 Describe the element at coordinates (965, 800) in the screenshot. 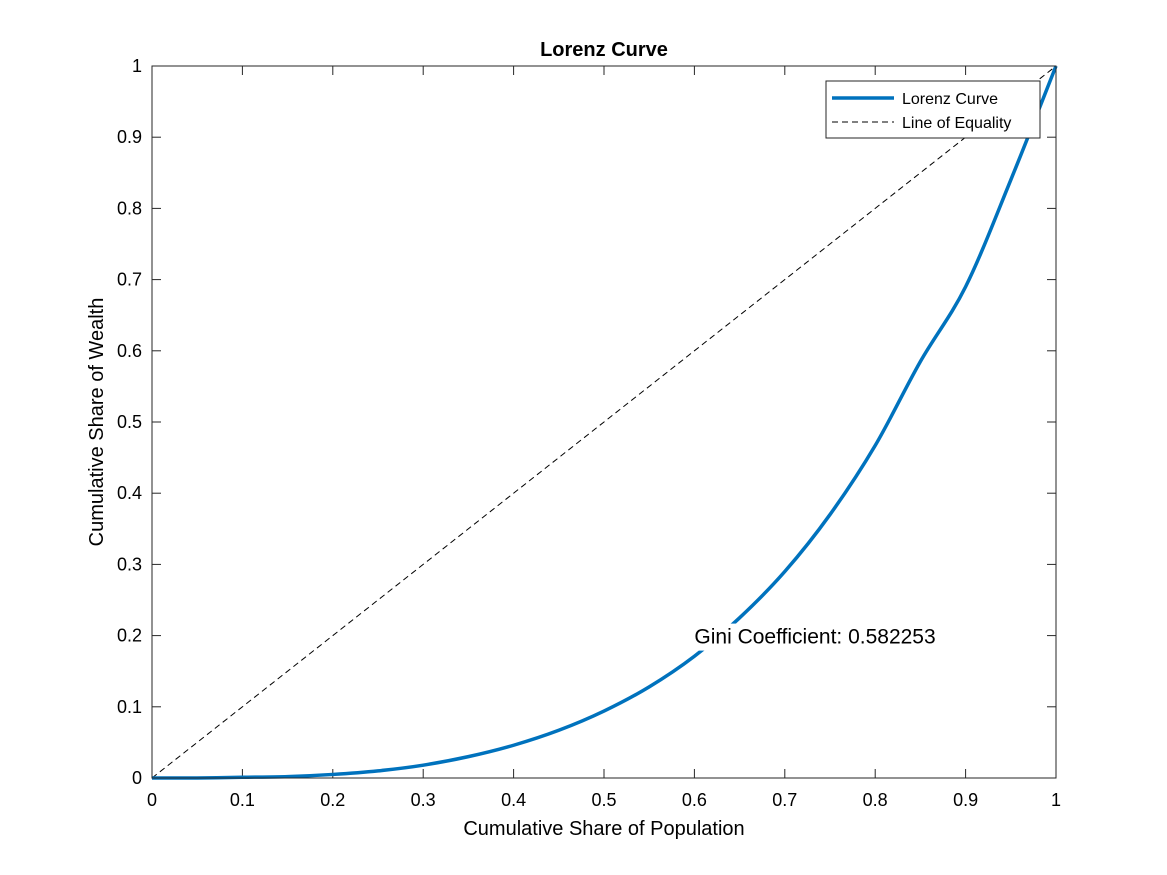

I see `x-tick-label: 0.9` at that location.